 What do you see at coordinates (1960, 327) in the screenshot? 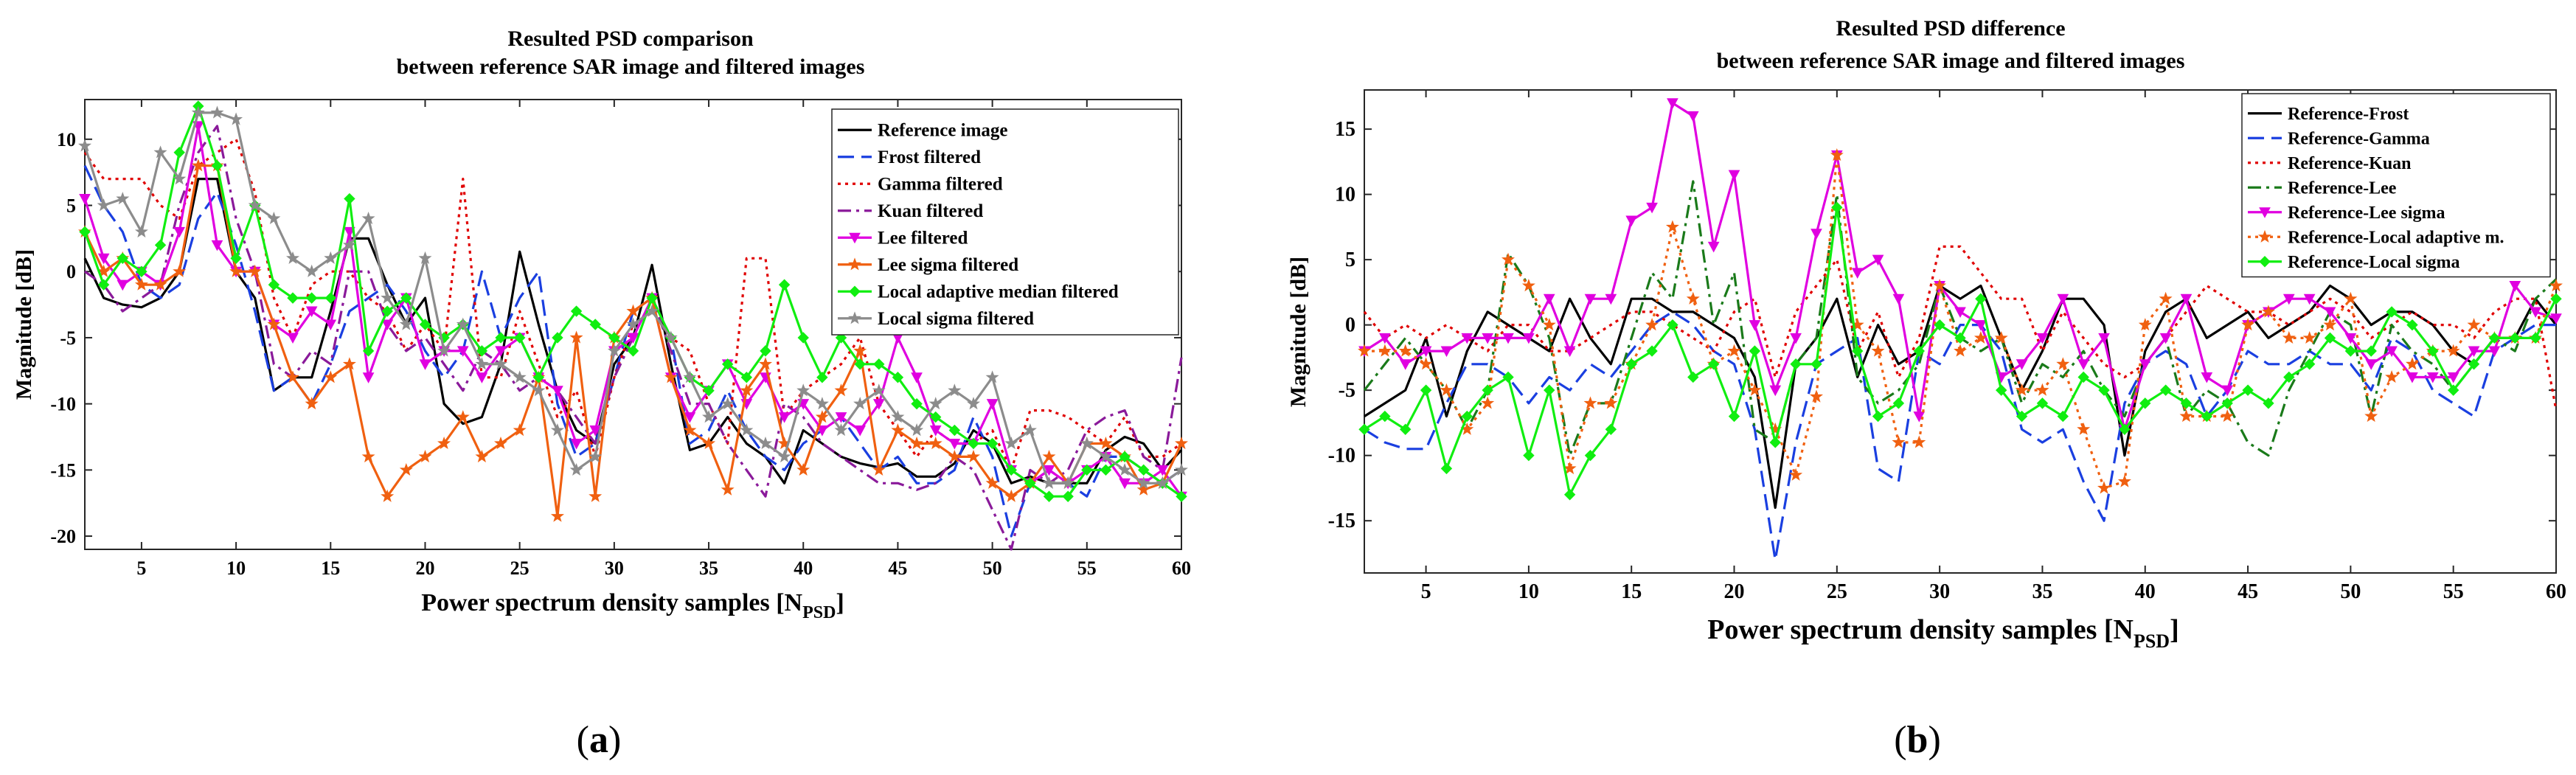
I see `series-reference-kuan` at bounding box center [1960, 327].